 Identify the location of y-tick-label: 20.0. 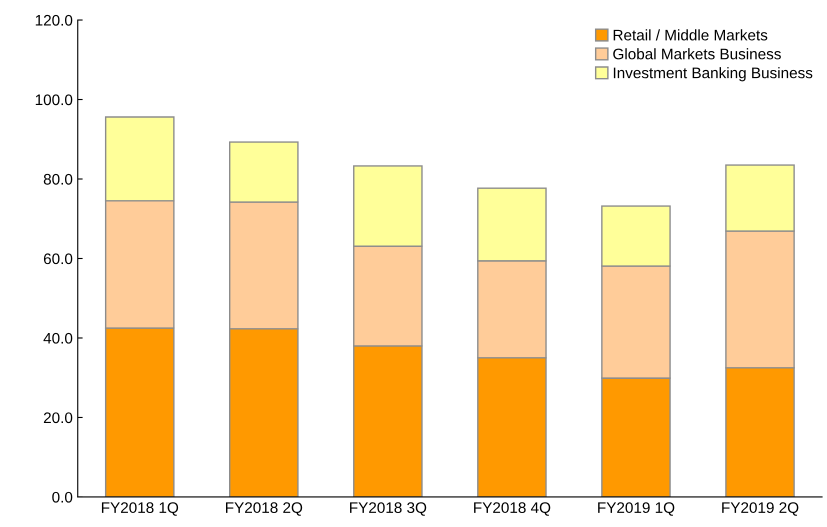
(58, 418).